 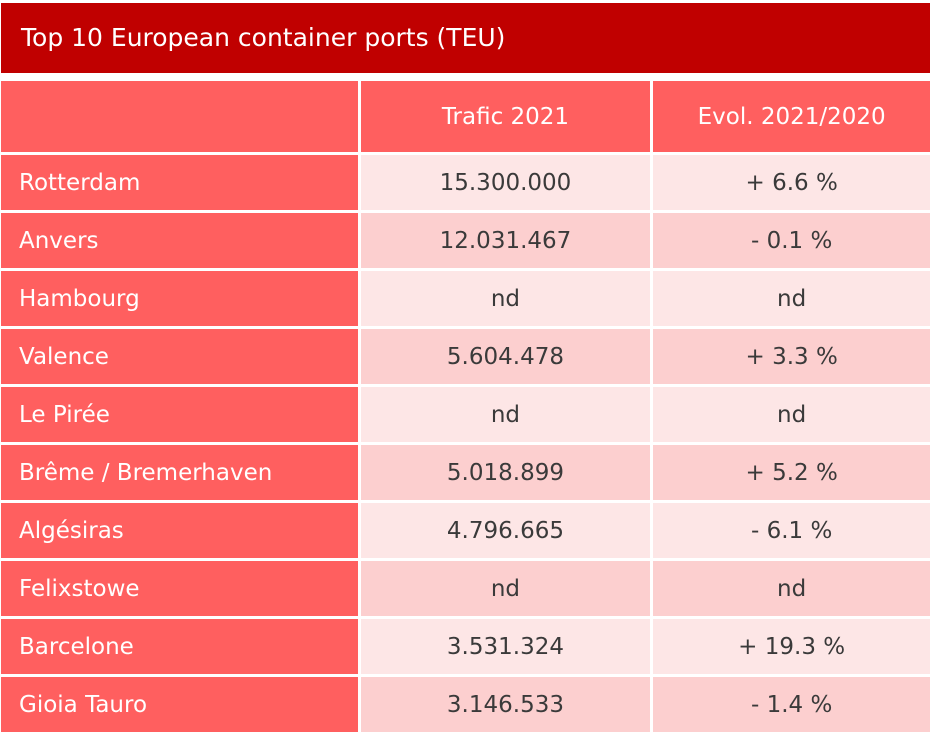 I want to click on table-row: Felixstowe nd nd, so click(x=465, y=588).